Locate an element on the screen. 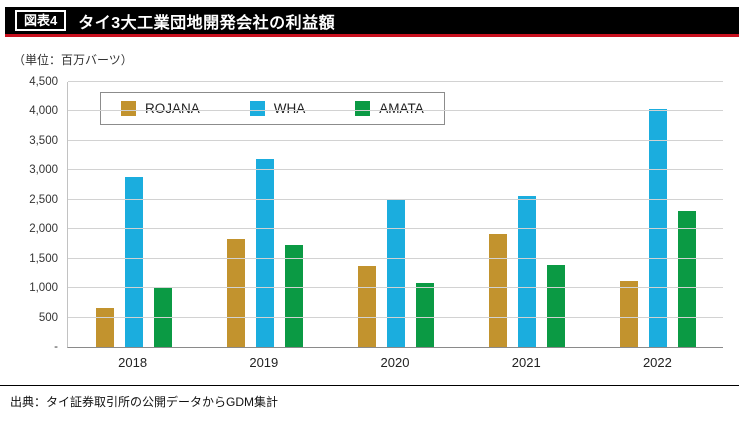 Image resolution: width=739 pixels, height=427 pixels. y-tick-label: 3,000 is located at coordinates (43, 170).